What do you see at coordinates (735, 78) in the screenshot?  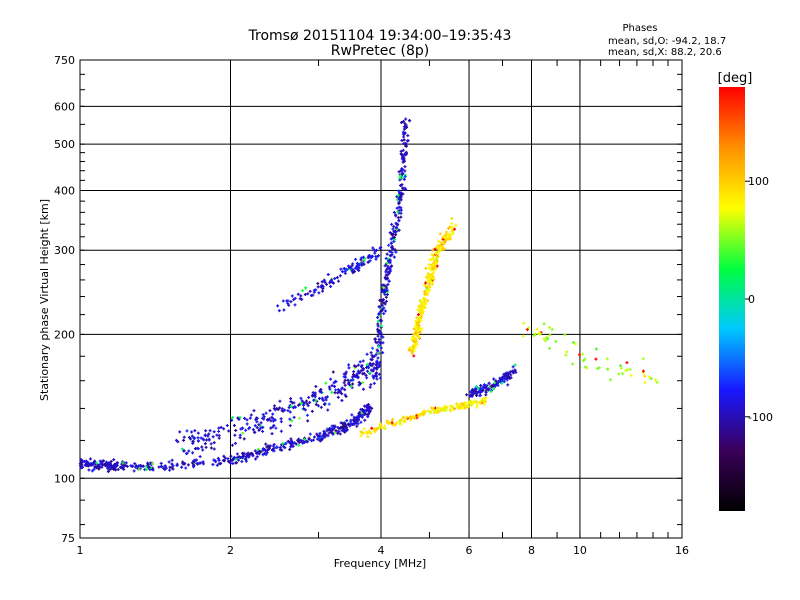 I see `colorbar-label: [deg]` at bounding box center [735, 78].